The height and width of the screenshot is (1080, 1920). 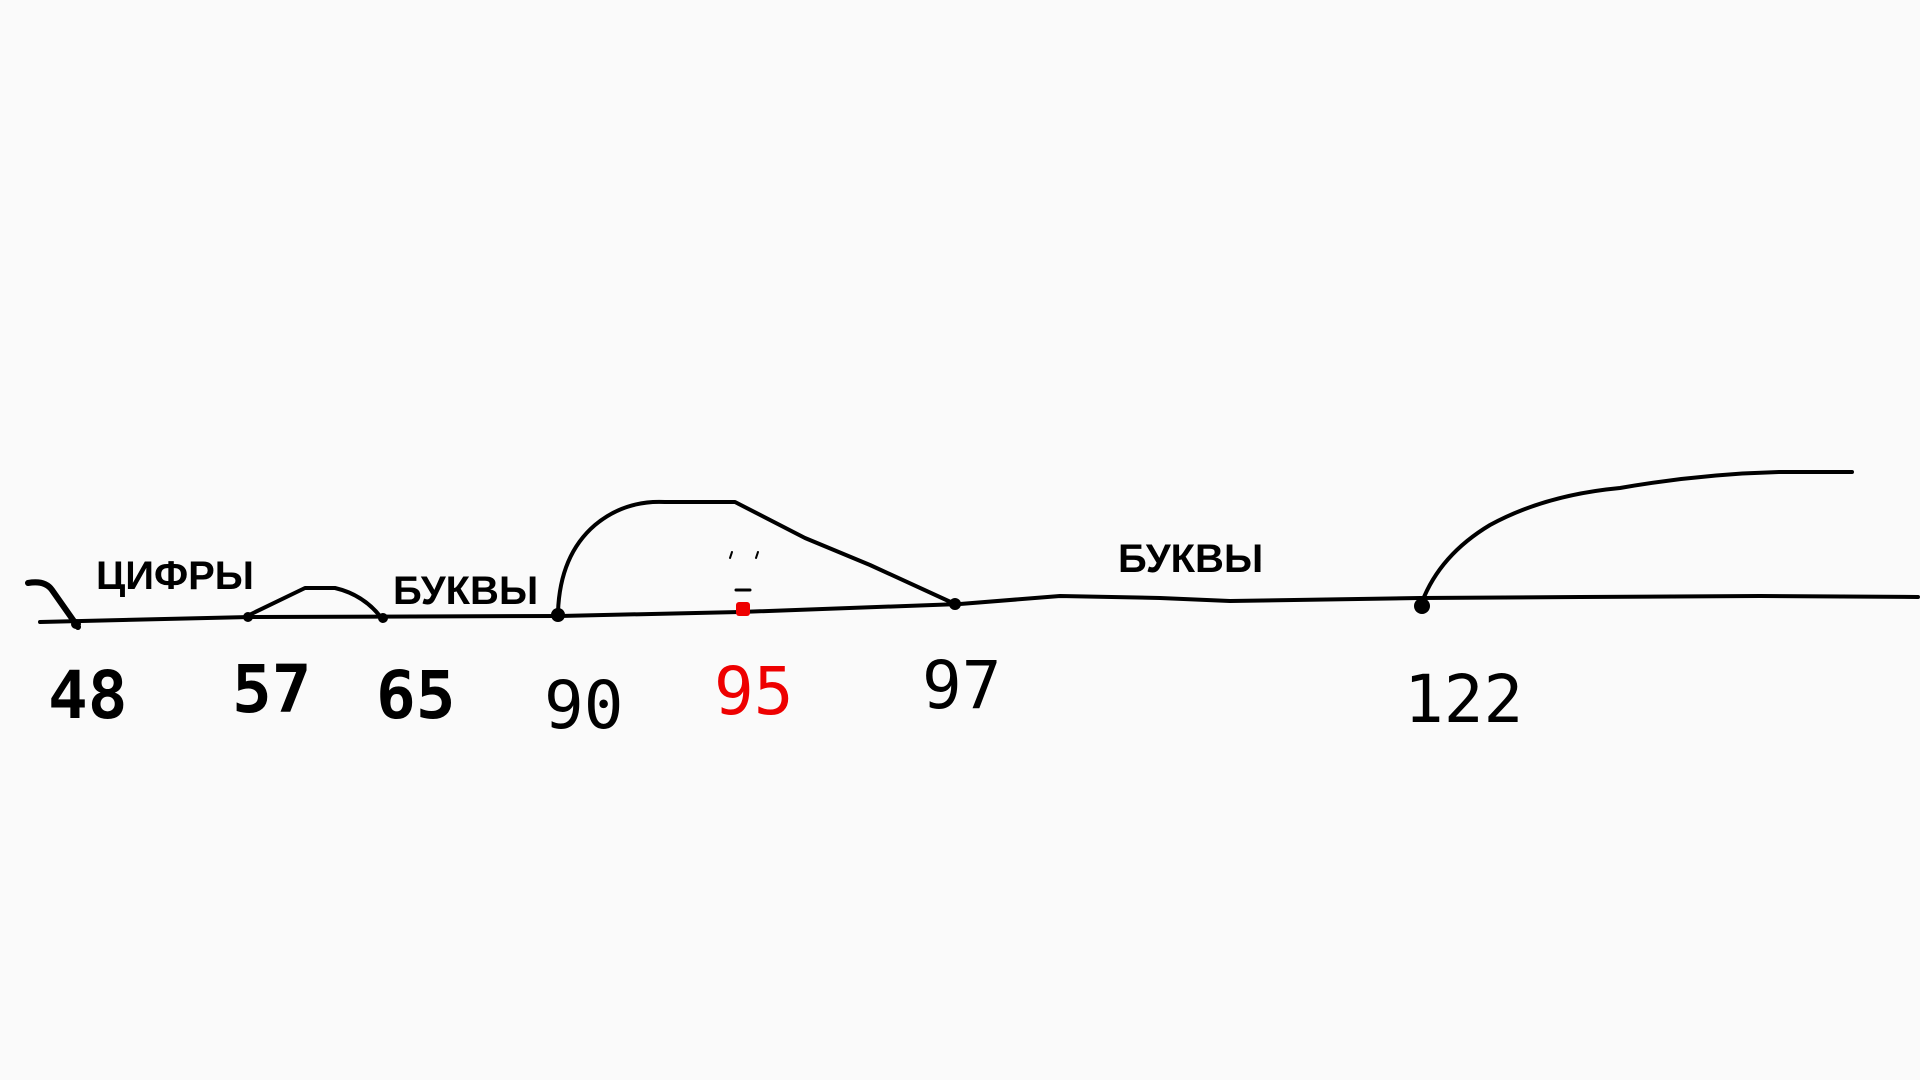 I want to click on label-letters-lower: БУКВЫ, so click(x=1190, y=559).